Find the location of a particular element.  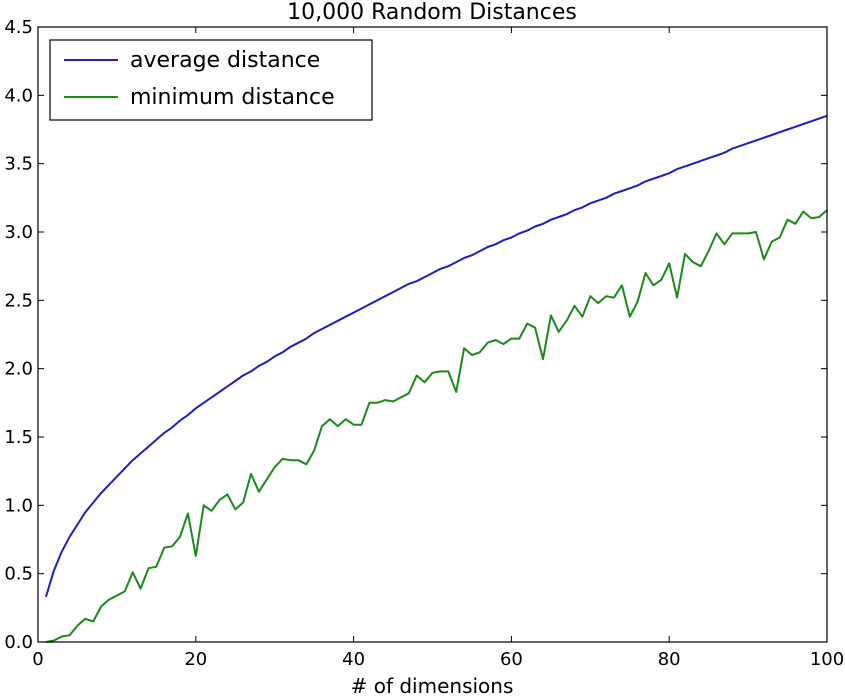

y-tick-label: 0.0 is located at coordinates (18, 642).